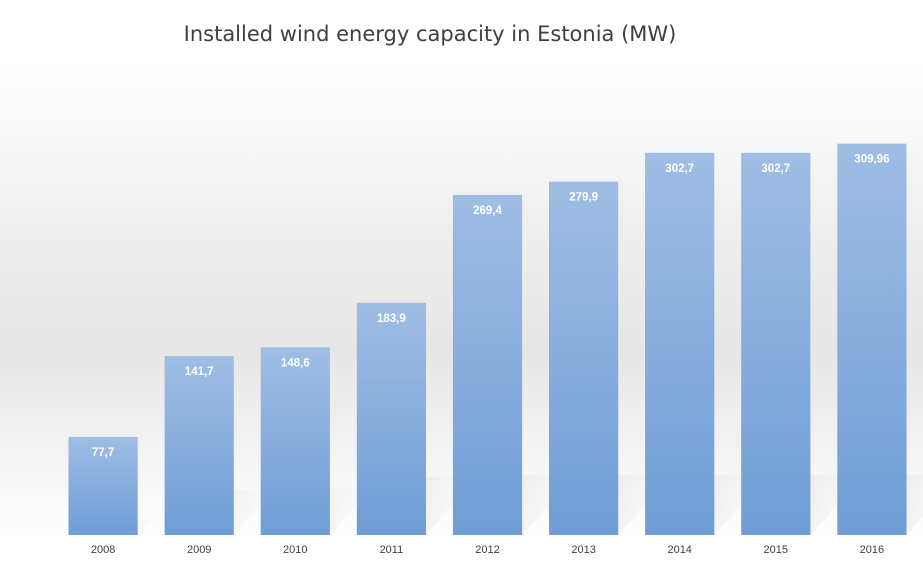  What do you see at coordinates (295, 363) in the screenshot?
I see `data-label-2010: 148,6` at bounding box center [295, 363].